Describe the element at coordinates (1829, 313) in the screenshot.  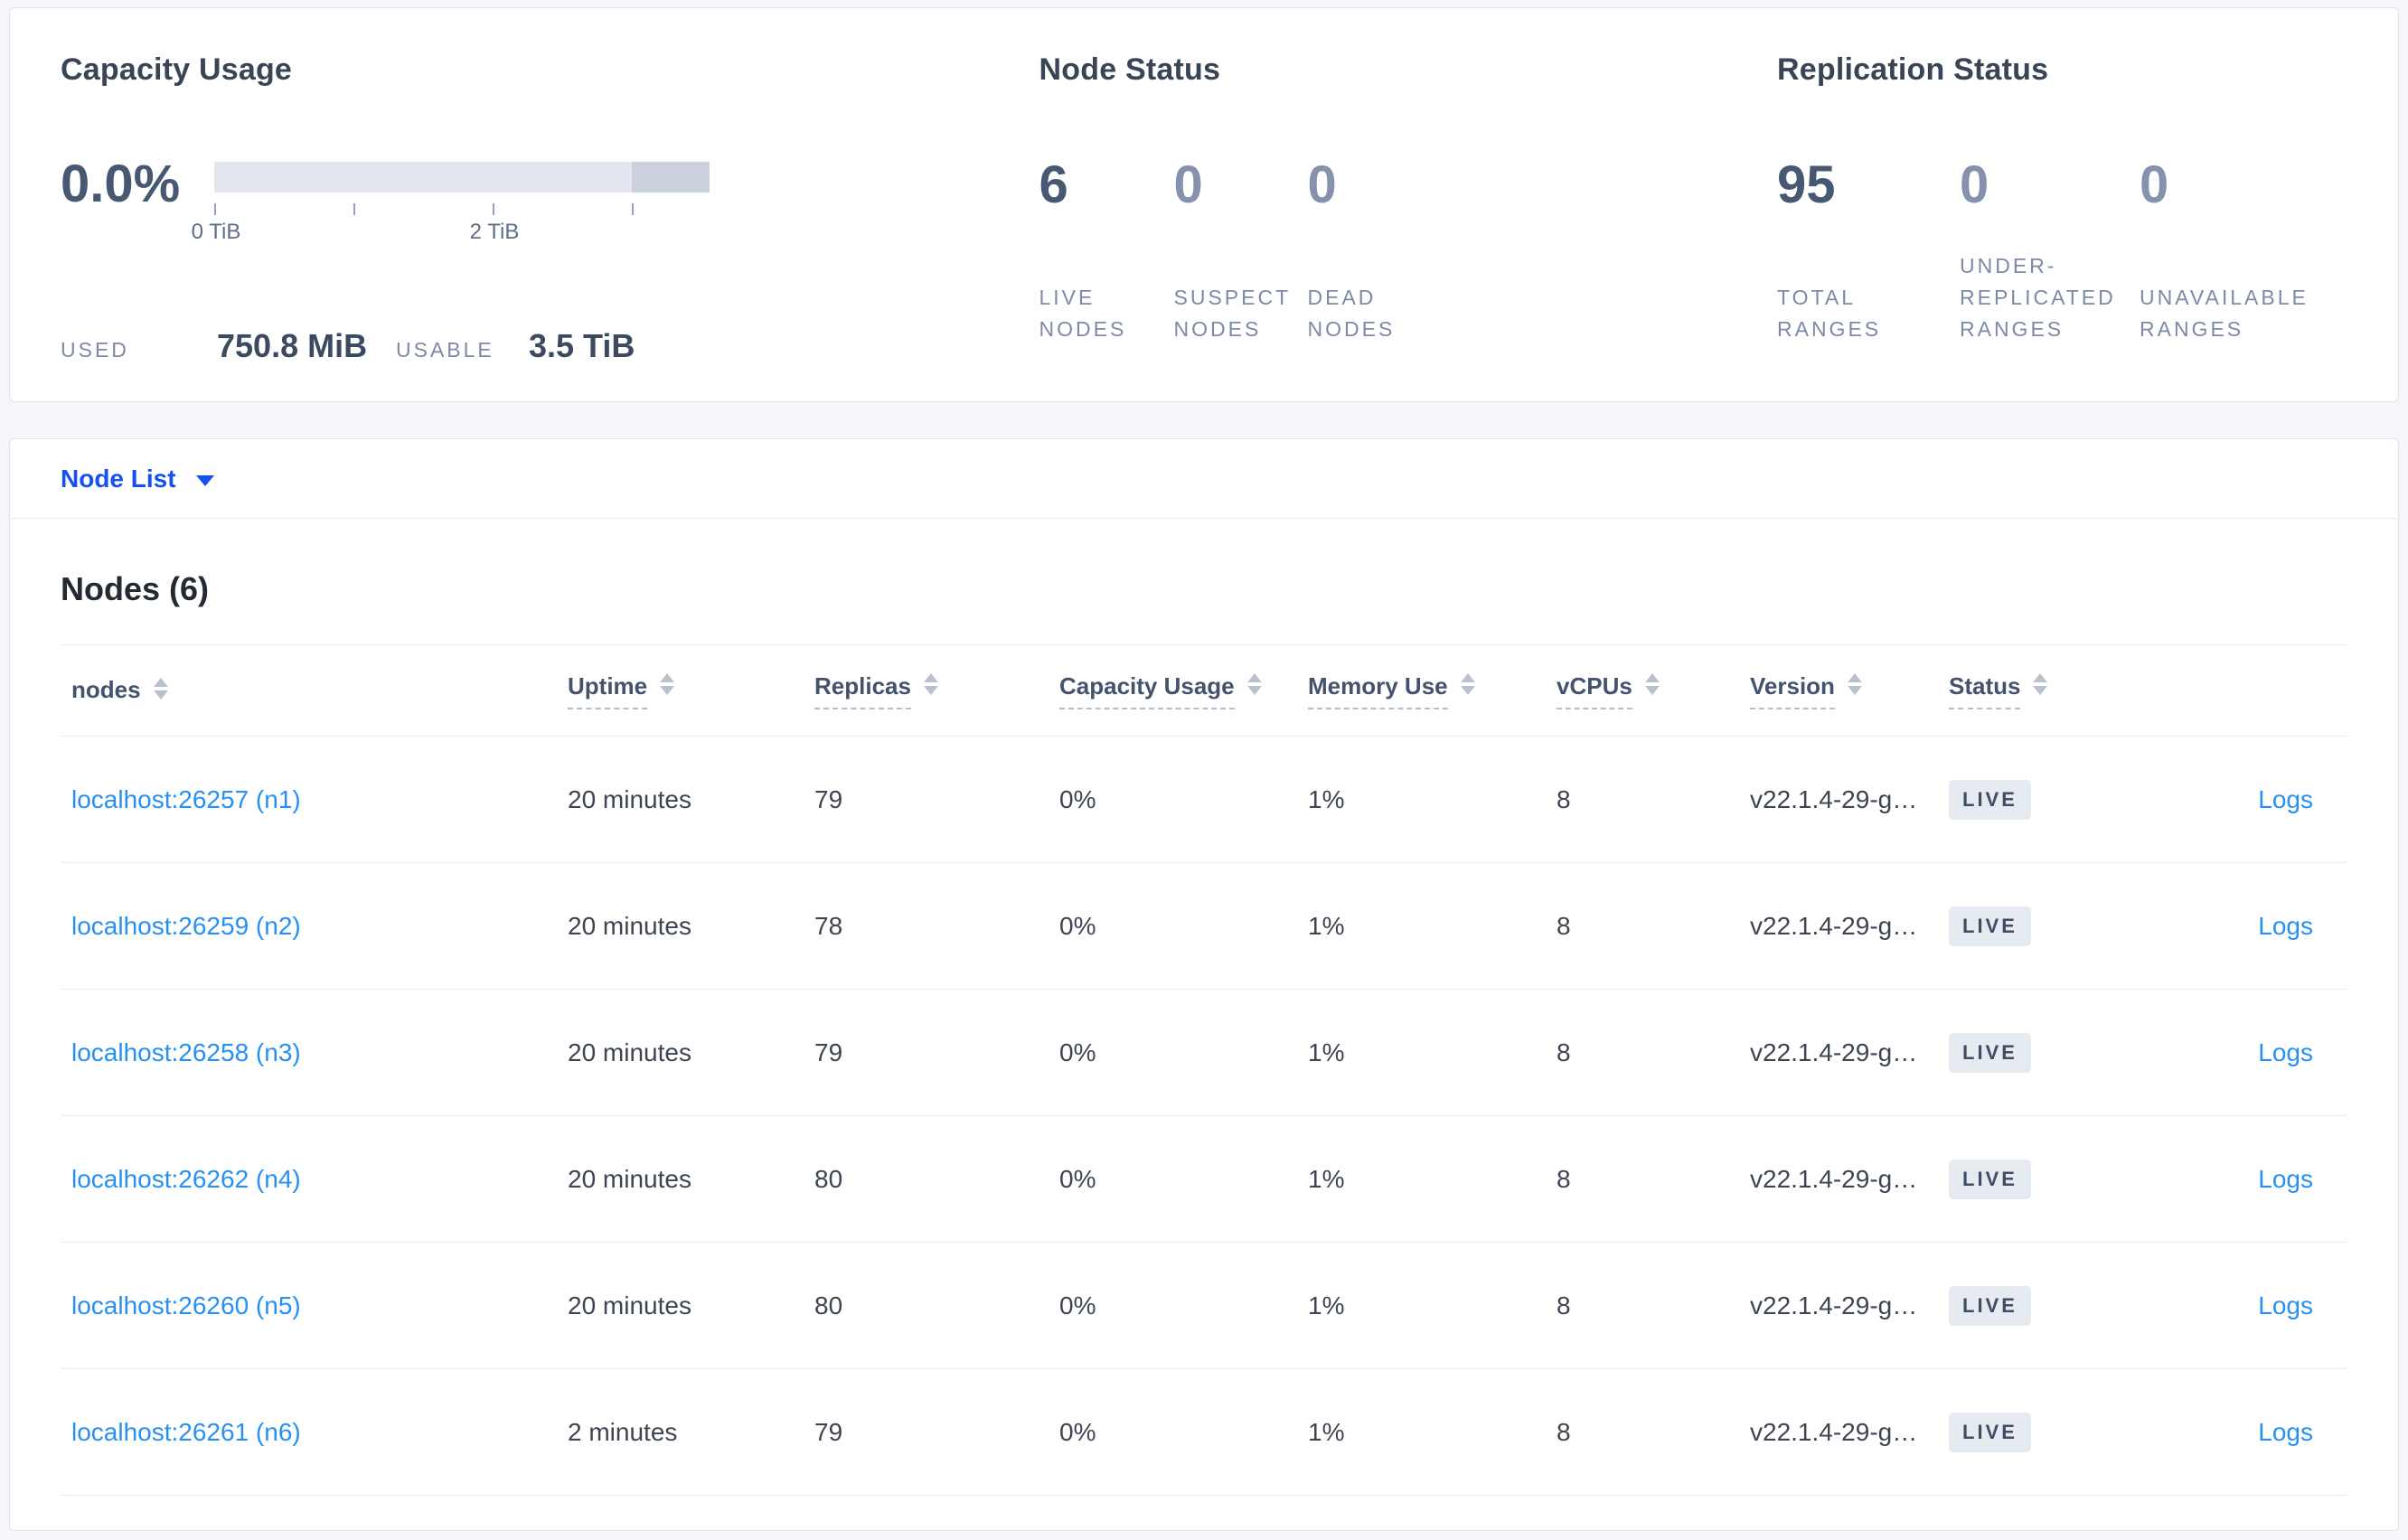
I see `total-ranges-label: TOTAL RANGES` at that location.